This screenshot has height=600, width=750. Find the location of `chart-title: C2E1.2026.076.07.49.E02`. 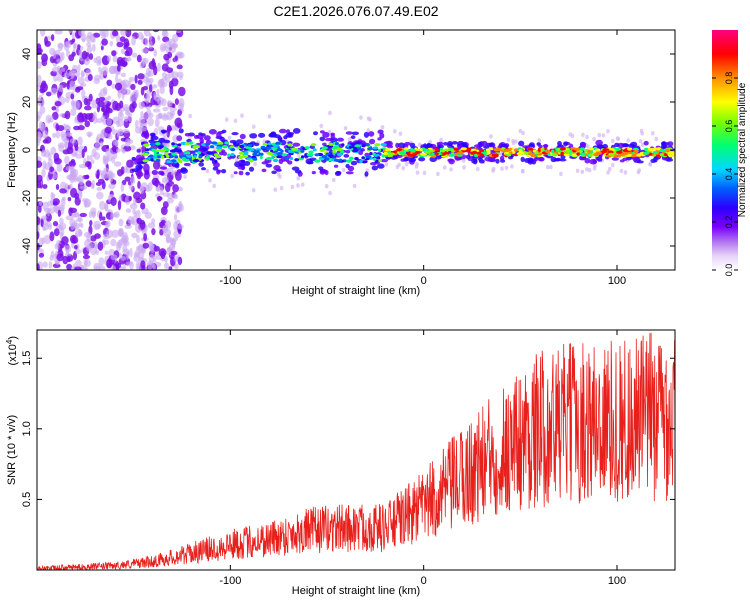

chart-title: C2E1.2026.076.07.49.E02 is located at coordinates (355, 11).